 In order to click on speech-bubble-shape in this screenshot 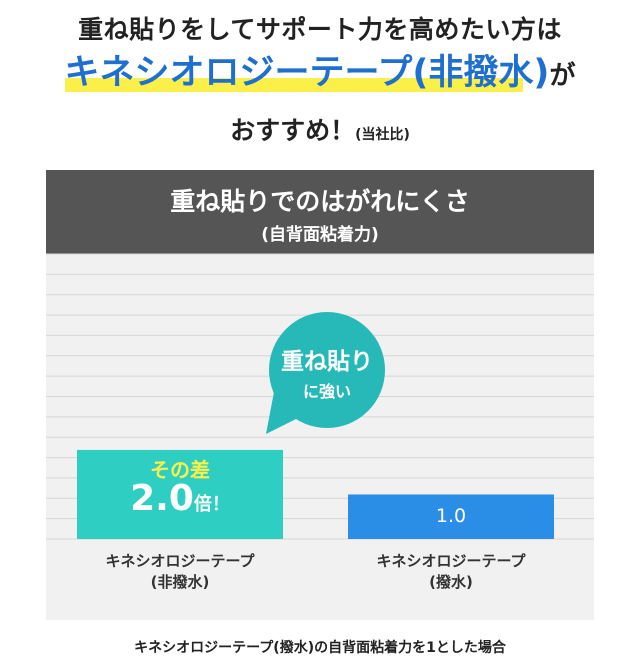, I will do `click(325, 373)`.